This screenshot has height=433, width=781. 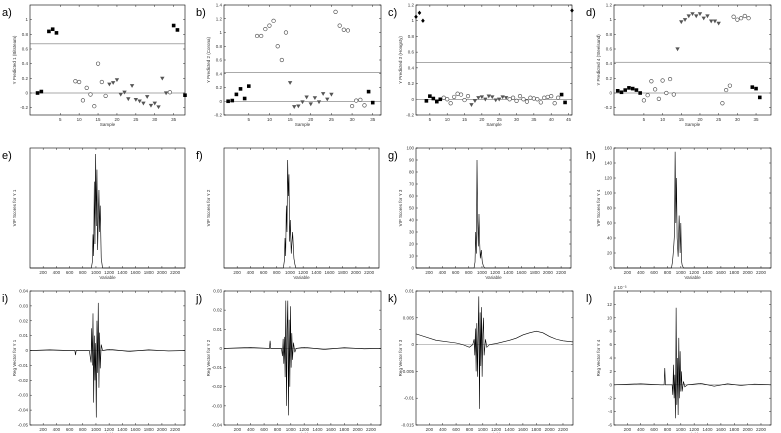 I want to click on y-tick-label: 70, so click(x=412, y=184).